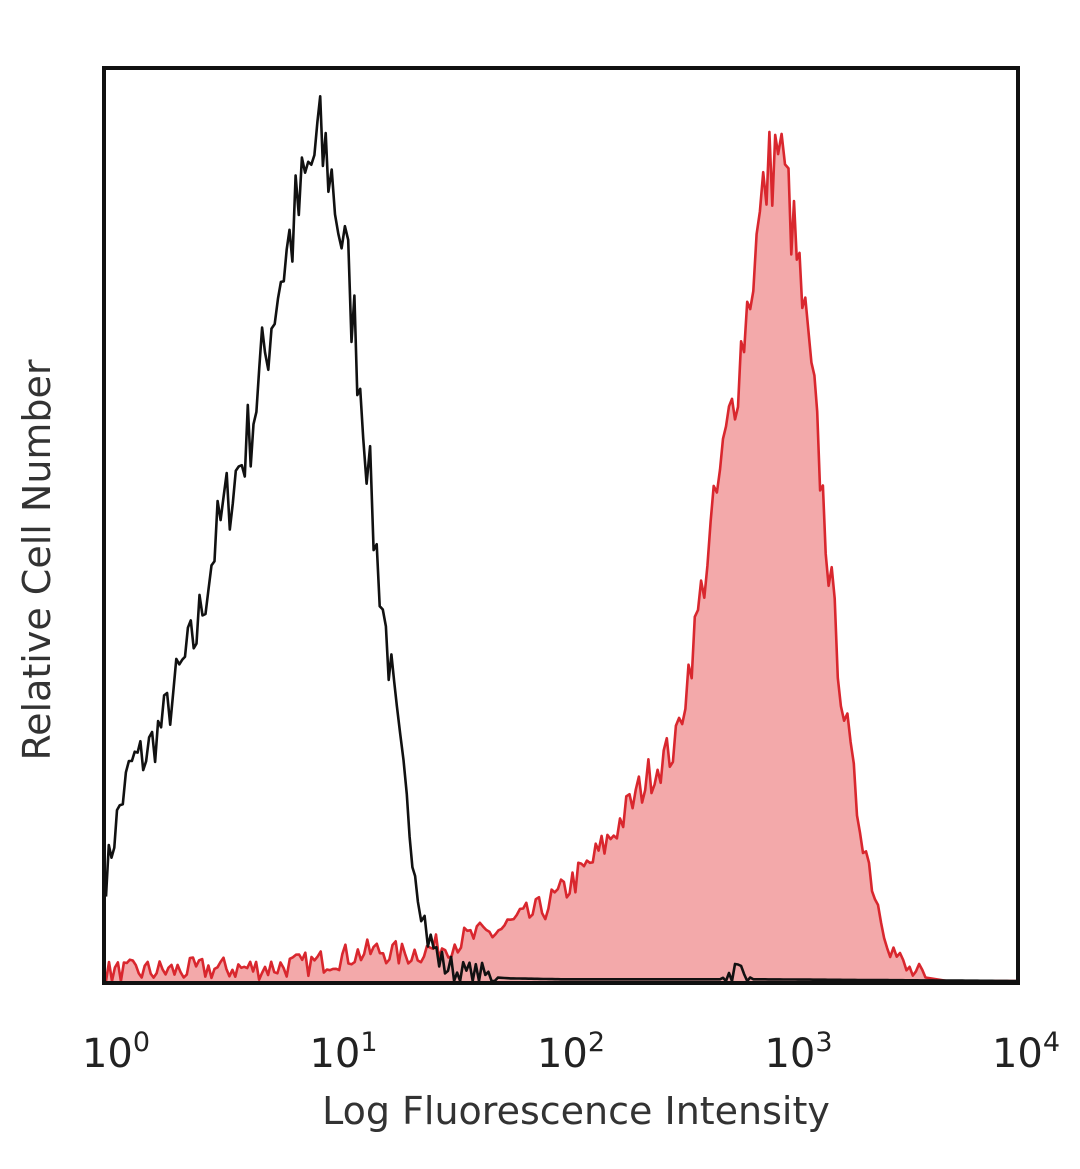 This screenshot has width=1080, height=1169. What do you see at coordinates (37, 559) in the screenshot?
I see `y-axis-title: Relative Cell Number` at bounding box center [37, 559].